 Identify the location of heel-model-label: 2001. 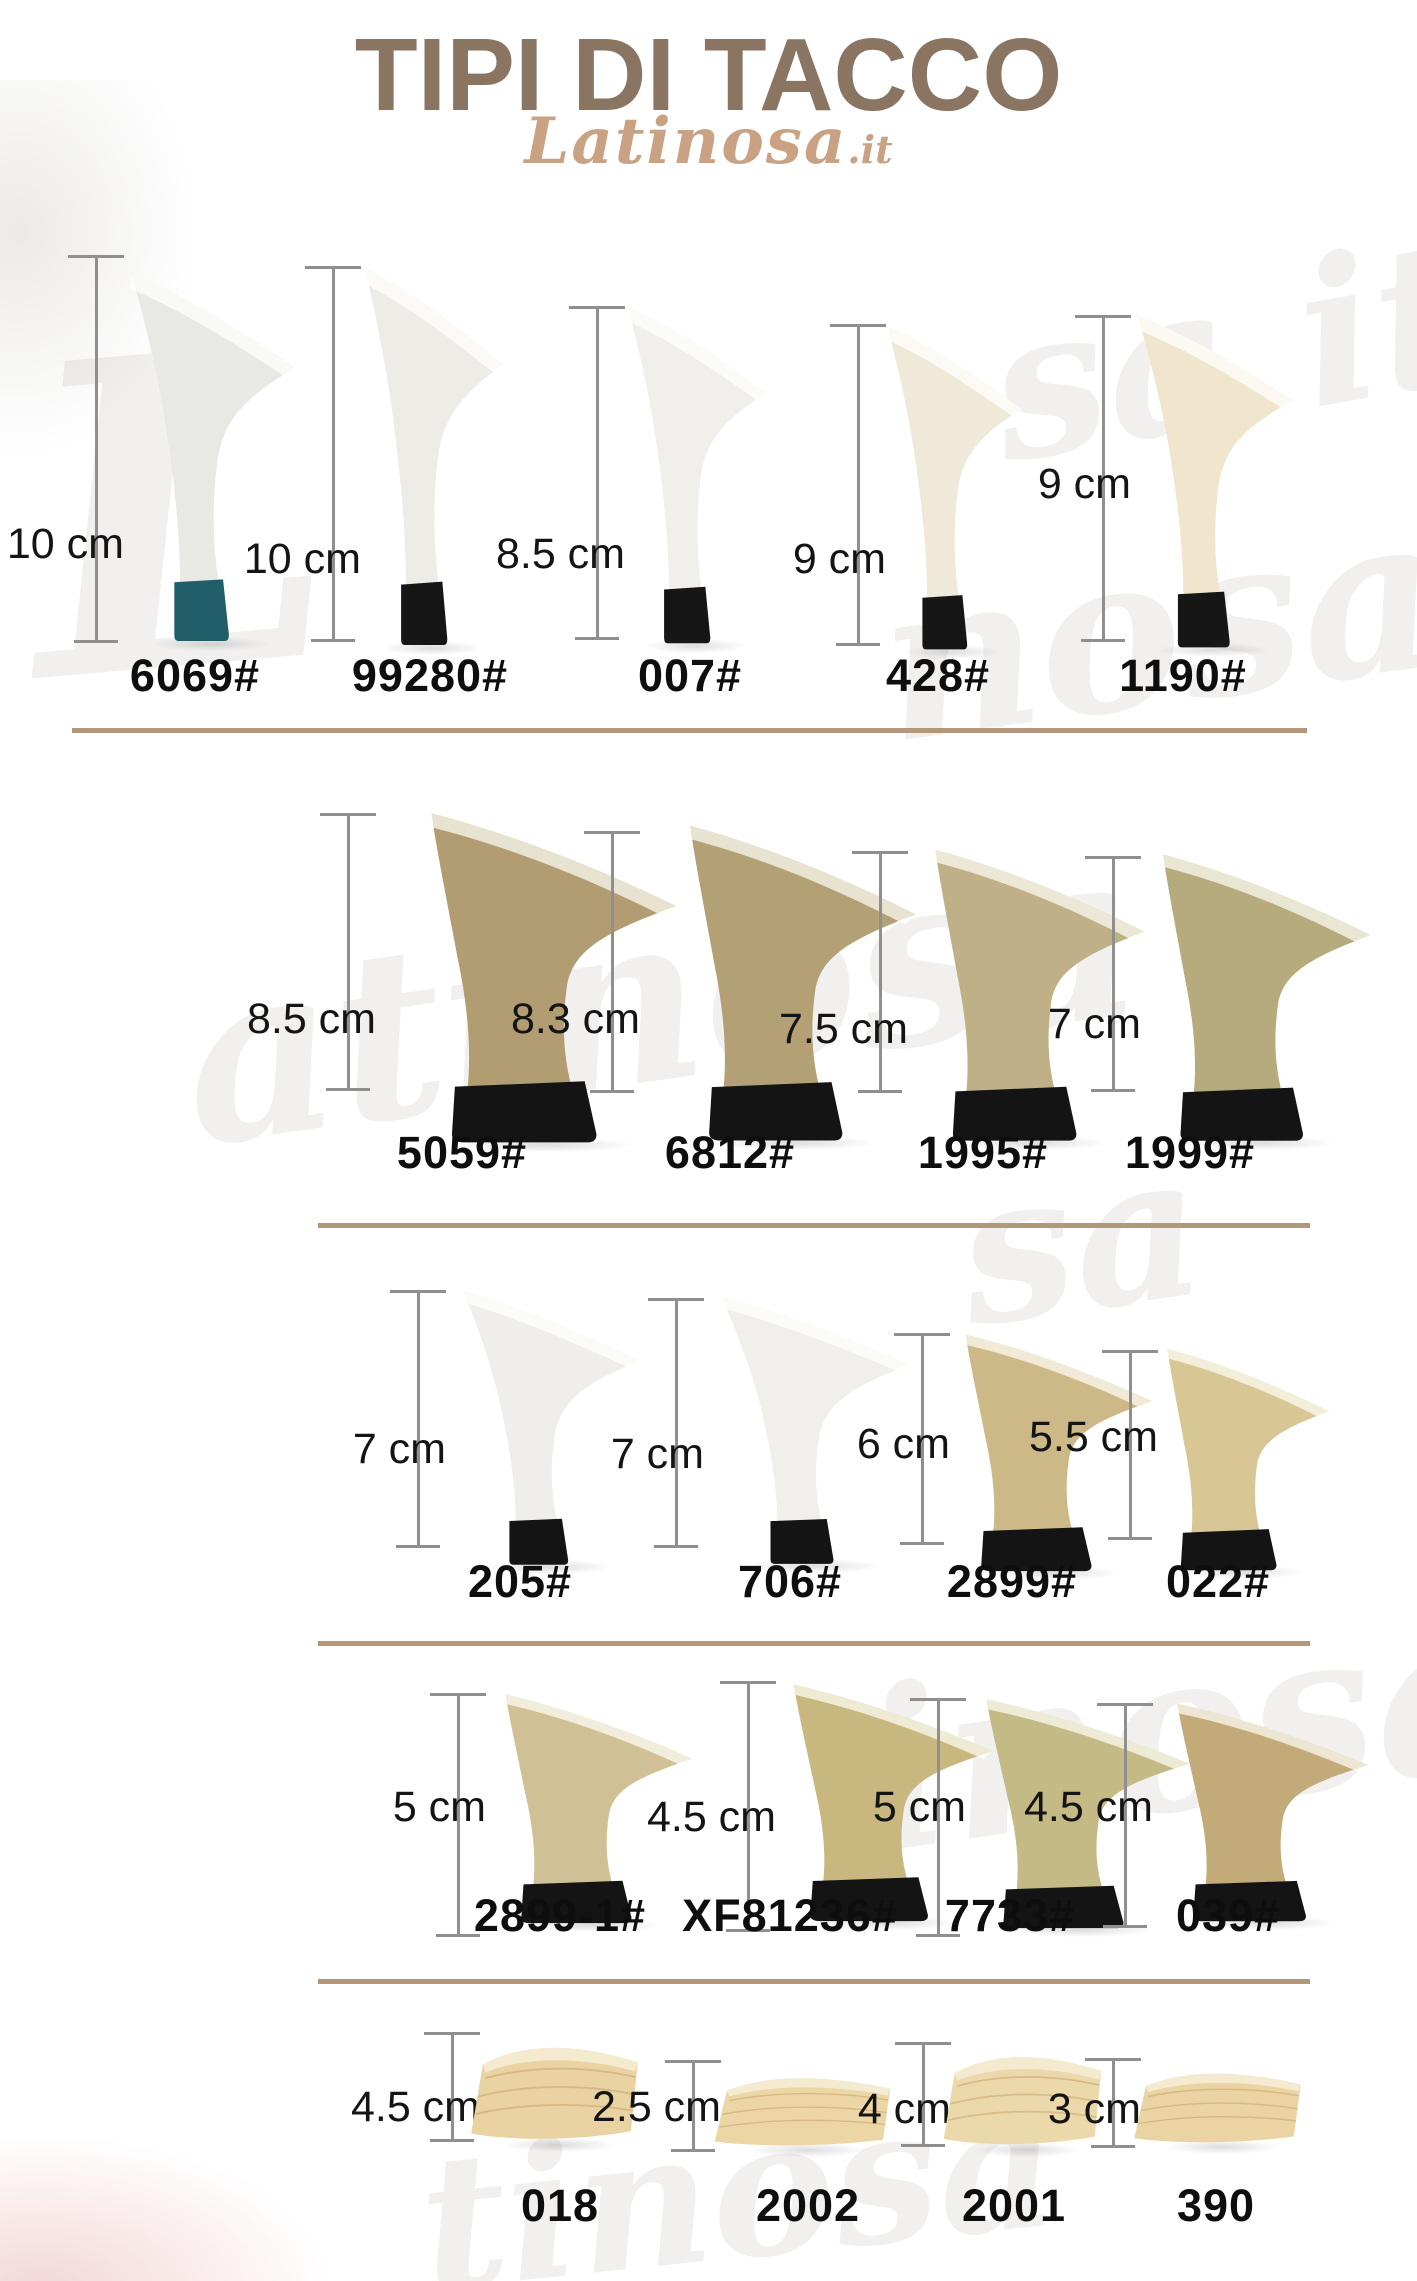
(1014, 2205).